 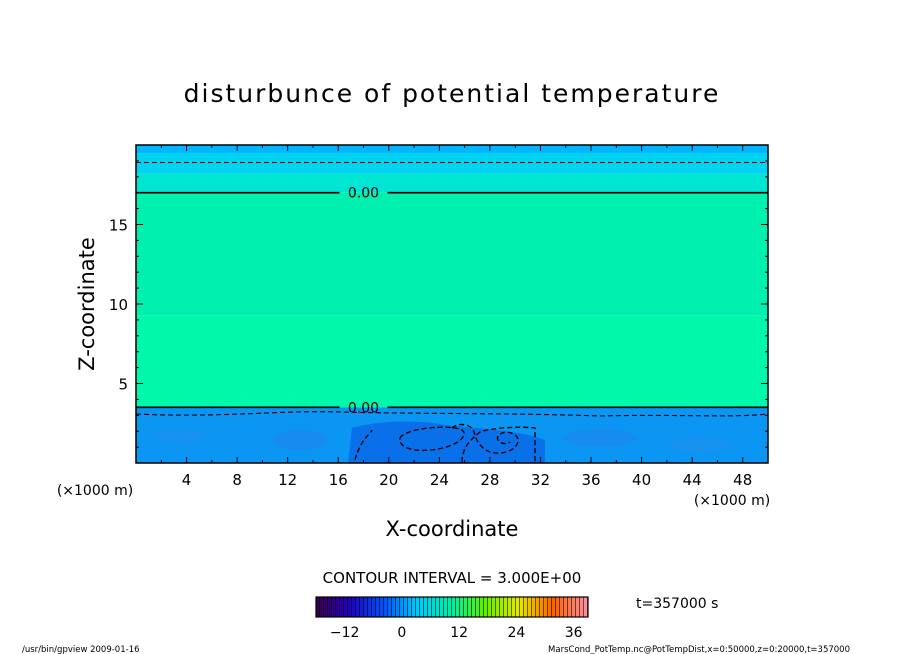 I want to click on x-tick-label: 32, so click(x=540, y=480).